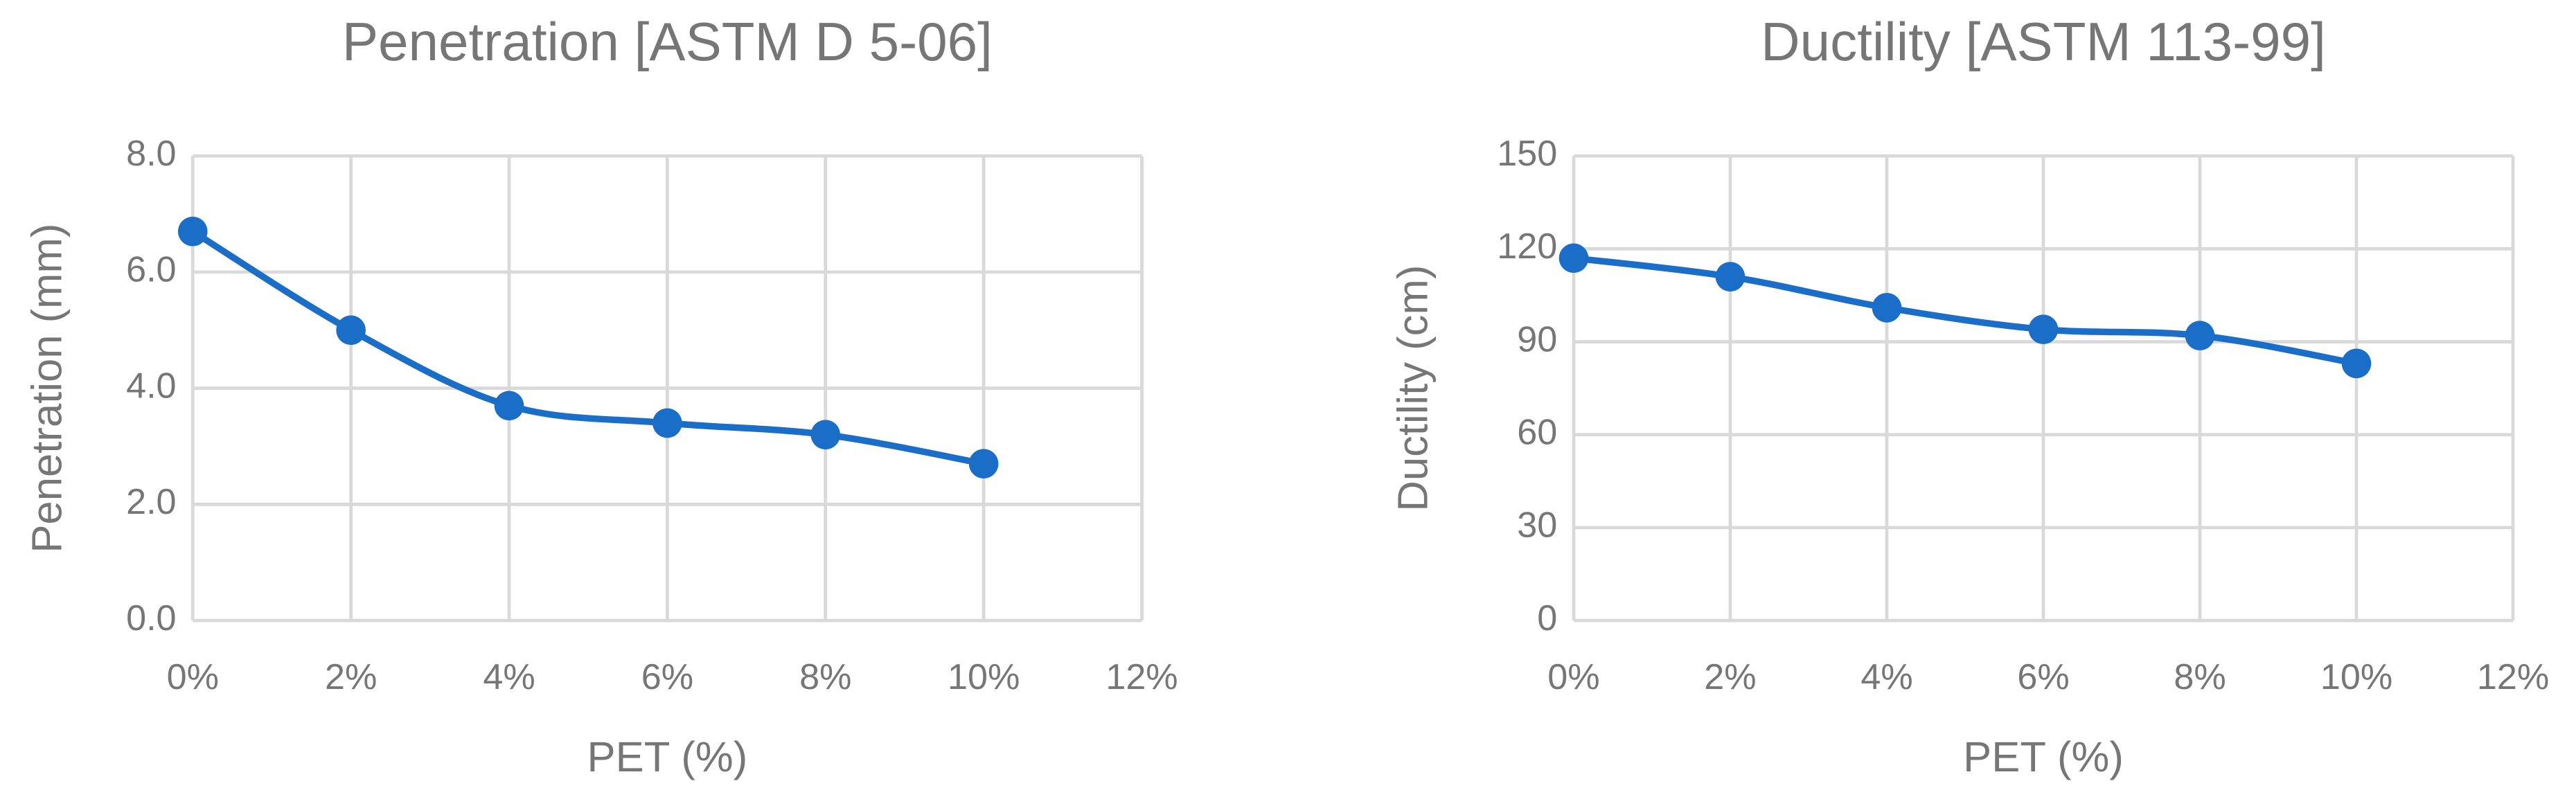 Image resolution: width=2576 pixels, height=806 pixels. I want to click on y-tick-label: 120, so click(1527, 247).